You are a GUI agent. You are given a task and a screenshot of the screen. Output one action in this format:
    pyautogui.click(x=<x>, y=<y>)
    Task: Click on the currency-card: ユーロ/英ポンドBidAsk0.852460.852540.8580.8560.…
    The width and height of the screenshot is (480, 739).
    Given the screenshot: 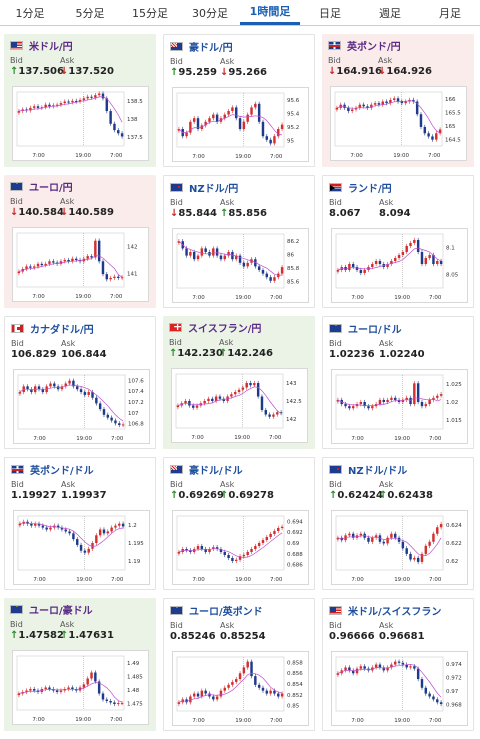 What is the action you would take?
    pyautogui.click(x=239, y=664)
    